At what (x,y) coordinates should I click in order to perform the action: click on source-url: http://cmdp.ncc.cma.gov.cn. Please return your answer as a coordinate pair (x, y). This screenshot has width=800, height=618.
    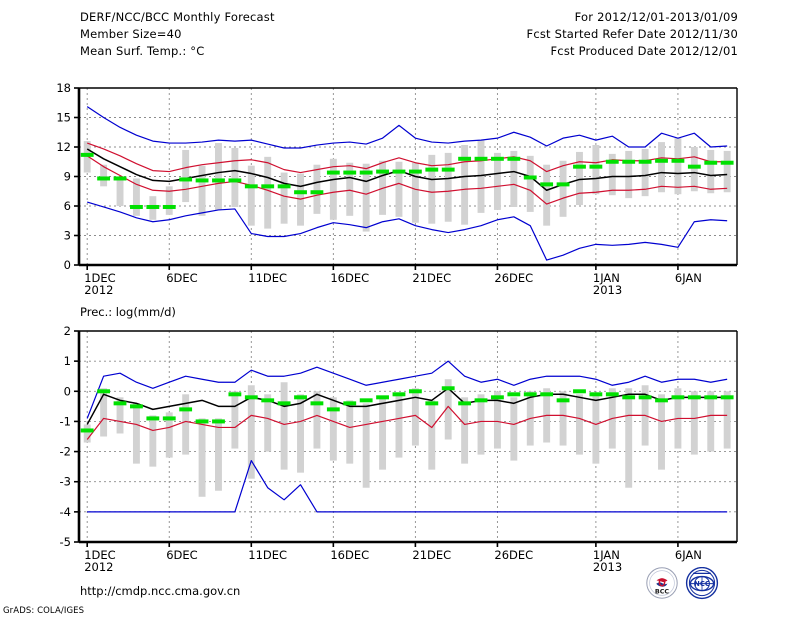
    Looking at the image, I should click on (160, 591).